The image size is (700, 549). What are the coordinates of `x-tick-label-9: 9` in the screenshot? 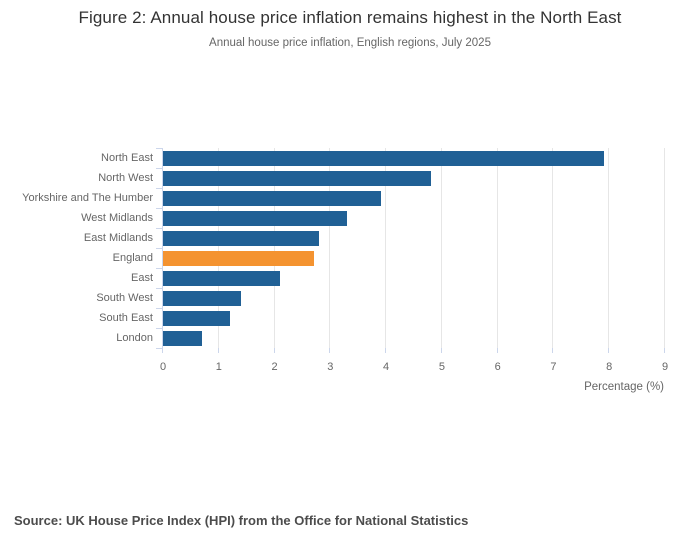 It's located at (665, 367).